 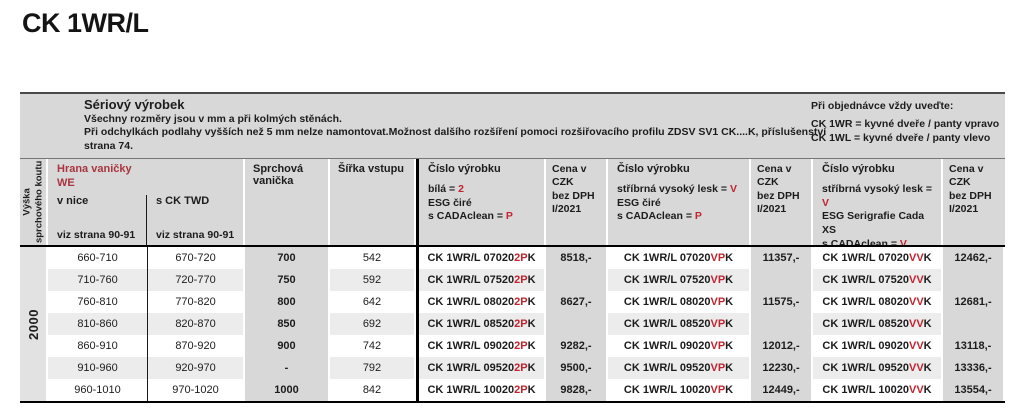 What do you see at coordinates (196, 324) in the screenshot?
I see `cell-s-ck-twd: 820-870` at bounding box center [196, 324].